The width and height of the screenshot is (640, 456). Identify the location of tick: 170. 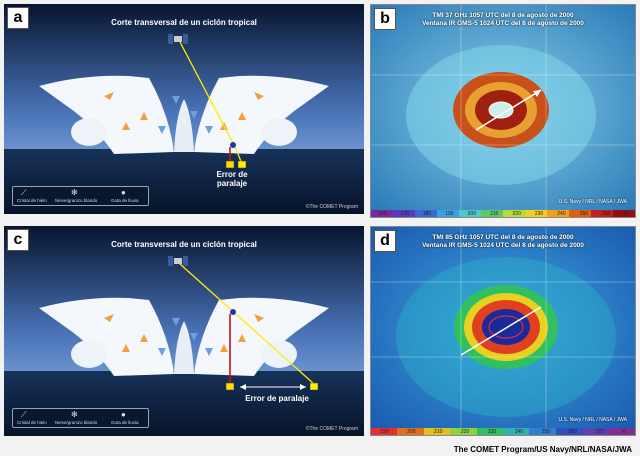
(404, 214).